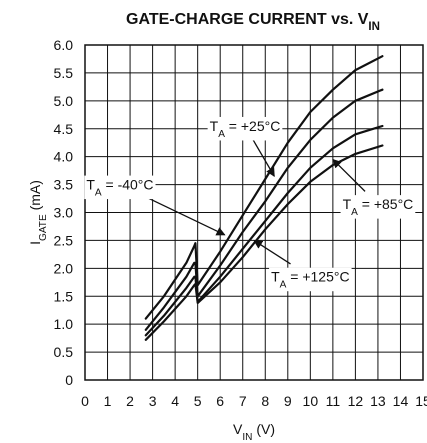  Describe the element at coordinates (64, 296) in the screenshot. I see `y-tick-label: 1.5` at that location.